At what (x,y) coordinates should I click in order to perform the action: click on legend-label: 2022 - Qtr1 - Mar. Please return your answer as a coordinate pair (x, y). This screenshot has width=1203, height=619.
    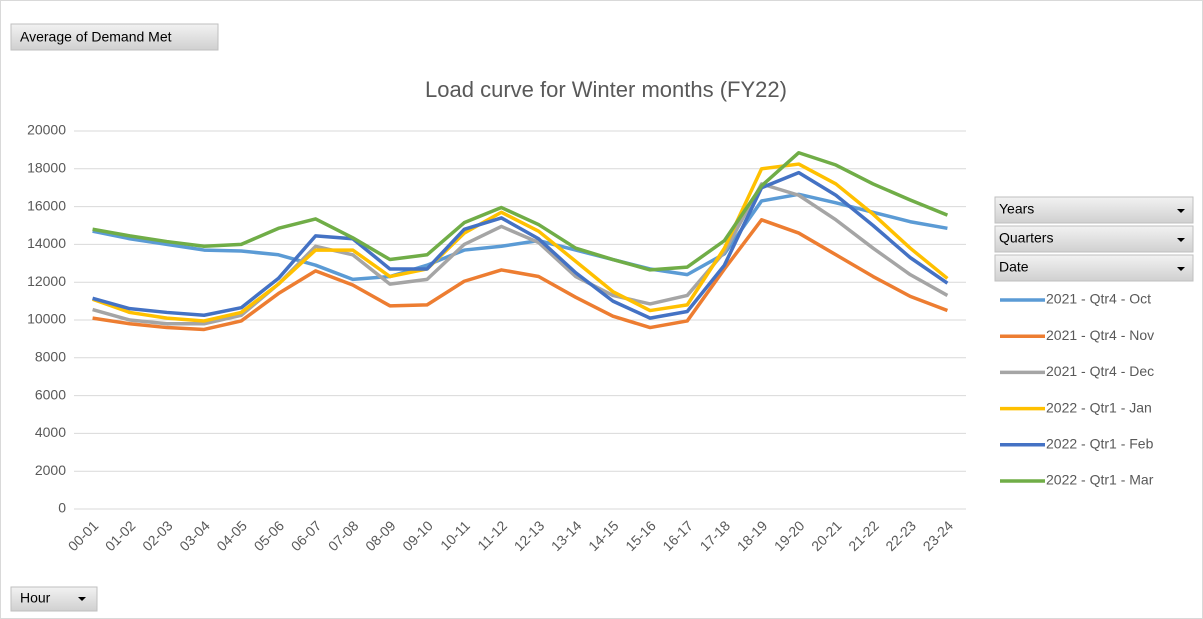
    Looking at the image, I should click on (1100, 480).